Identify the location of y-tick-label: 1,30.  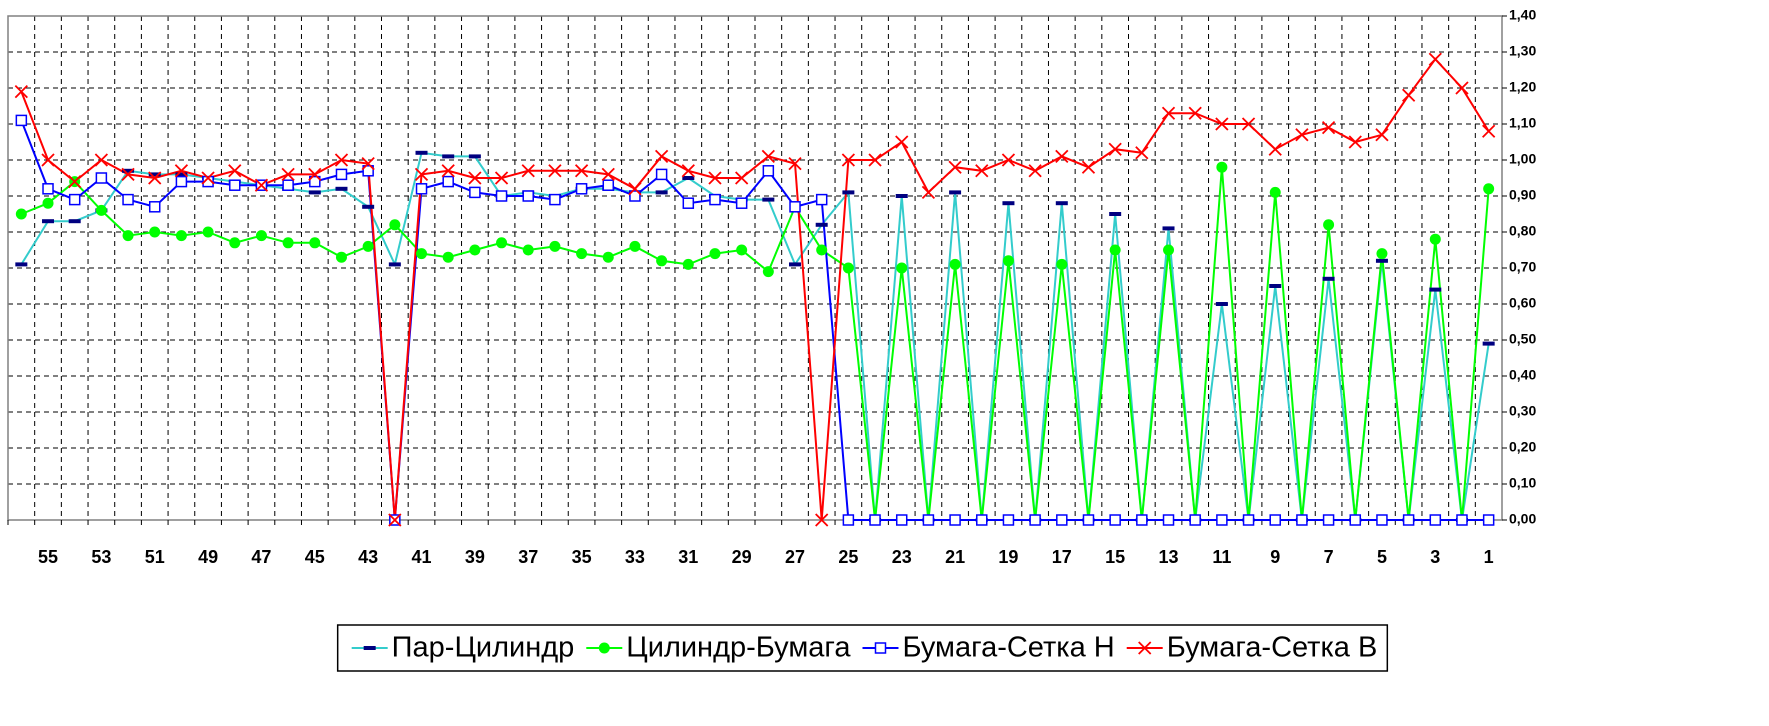
(1522, 51).